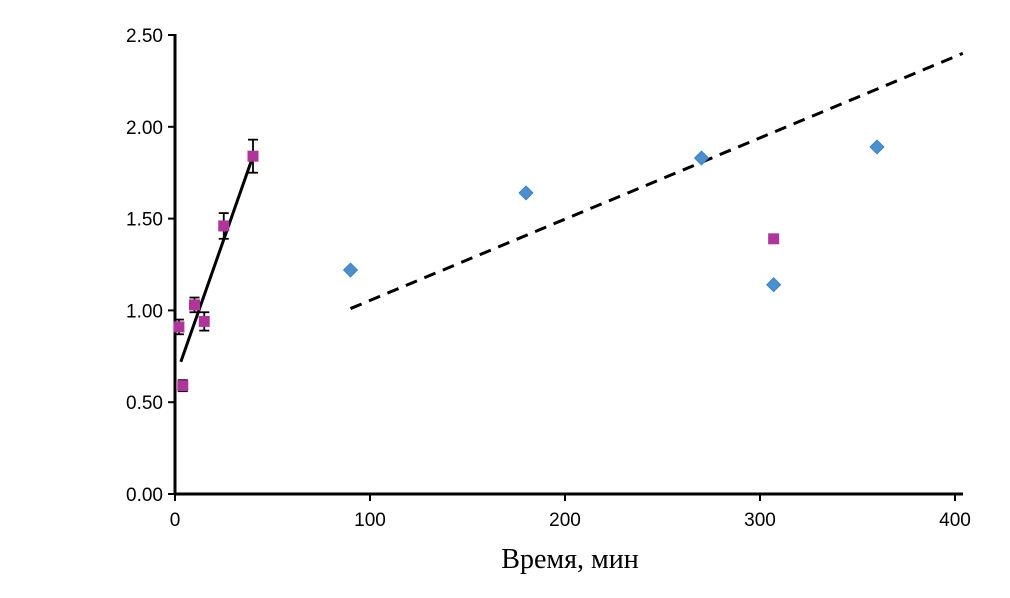  Describe the element at coordinates (144, 403) in the screenshot. I see `y-tick-label: 0.50` at that location.